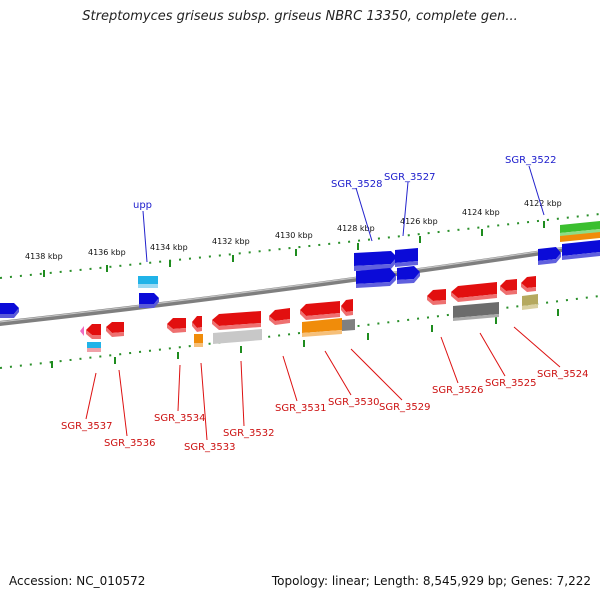 The image size is (600, 600). Describe the element at coordinates (130, 443) in the screenshot. I see `gene-label-sgr3536: SGR_3536` at that location.